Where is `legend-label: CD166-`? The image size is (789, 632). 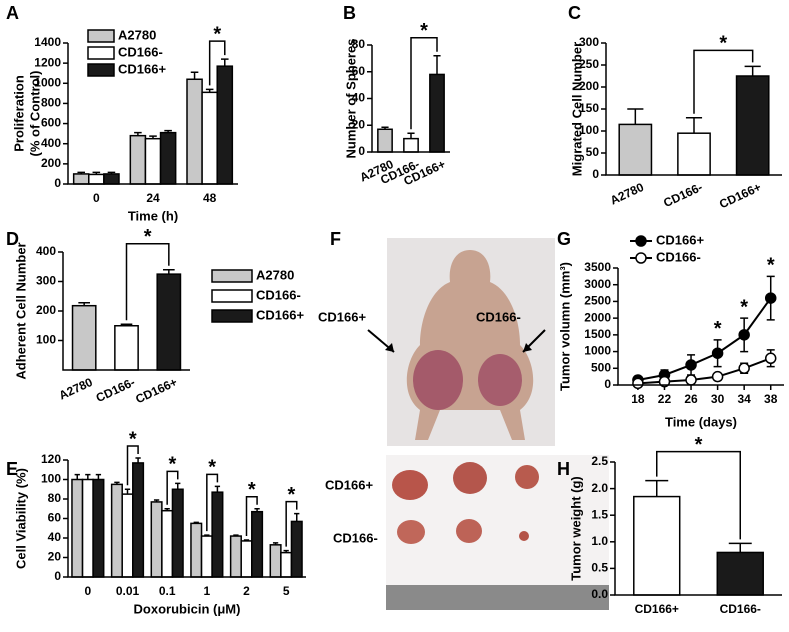 legend-label: CD166- is located at coordinates (278, 294).